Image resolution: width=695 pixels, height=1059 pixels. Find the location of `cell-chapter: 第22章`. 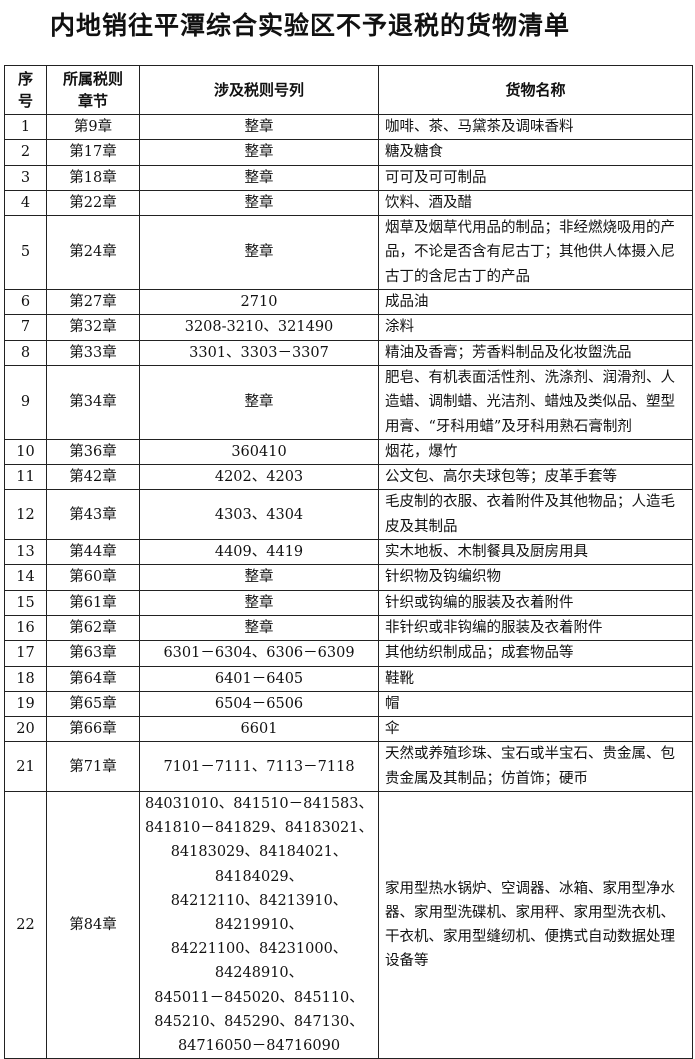

cell-chapter: 第22章 is located at coordinates (93, 203).